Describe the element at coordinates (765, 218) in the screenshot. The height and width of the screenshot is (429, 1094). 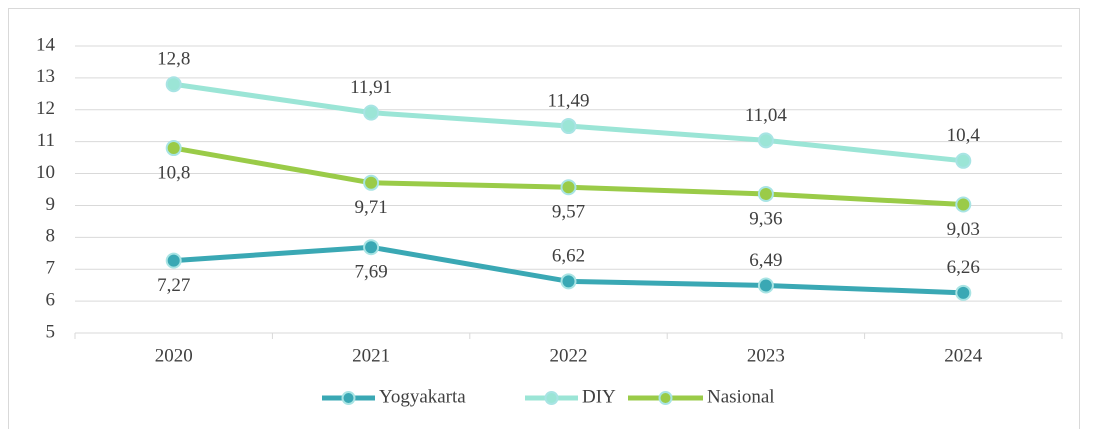
I see `data-label: 9,36` at that location.